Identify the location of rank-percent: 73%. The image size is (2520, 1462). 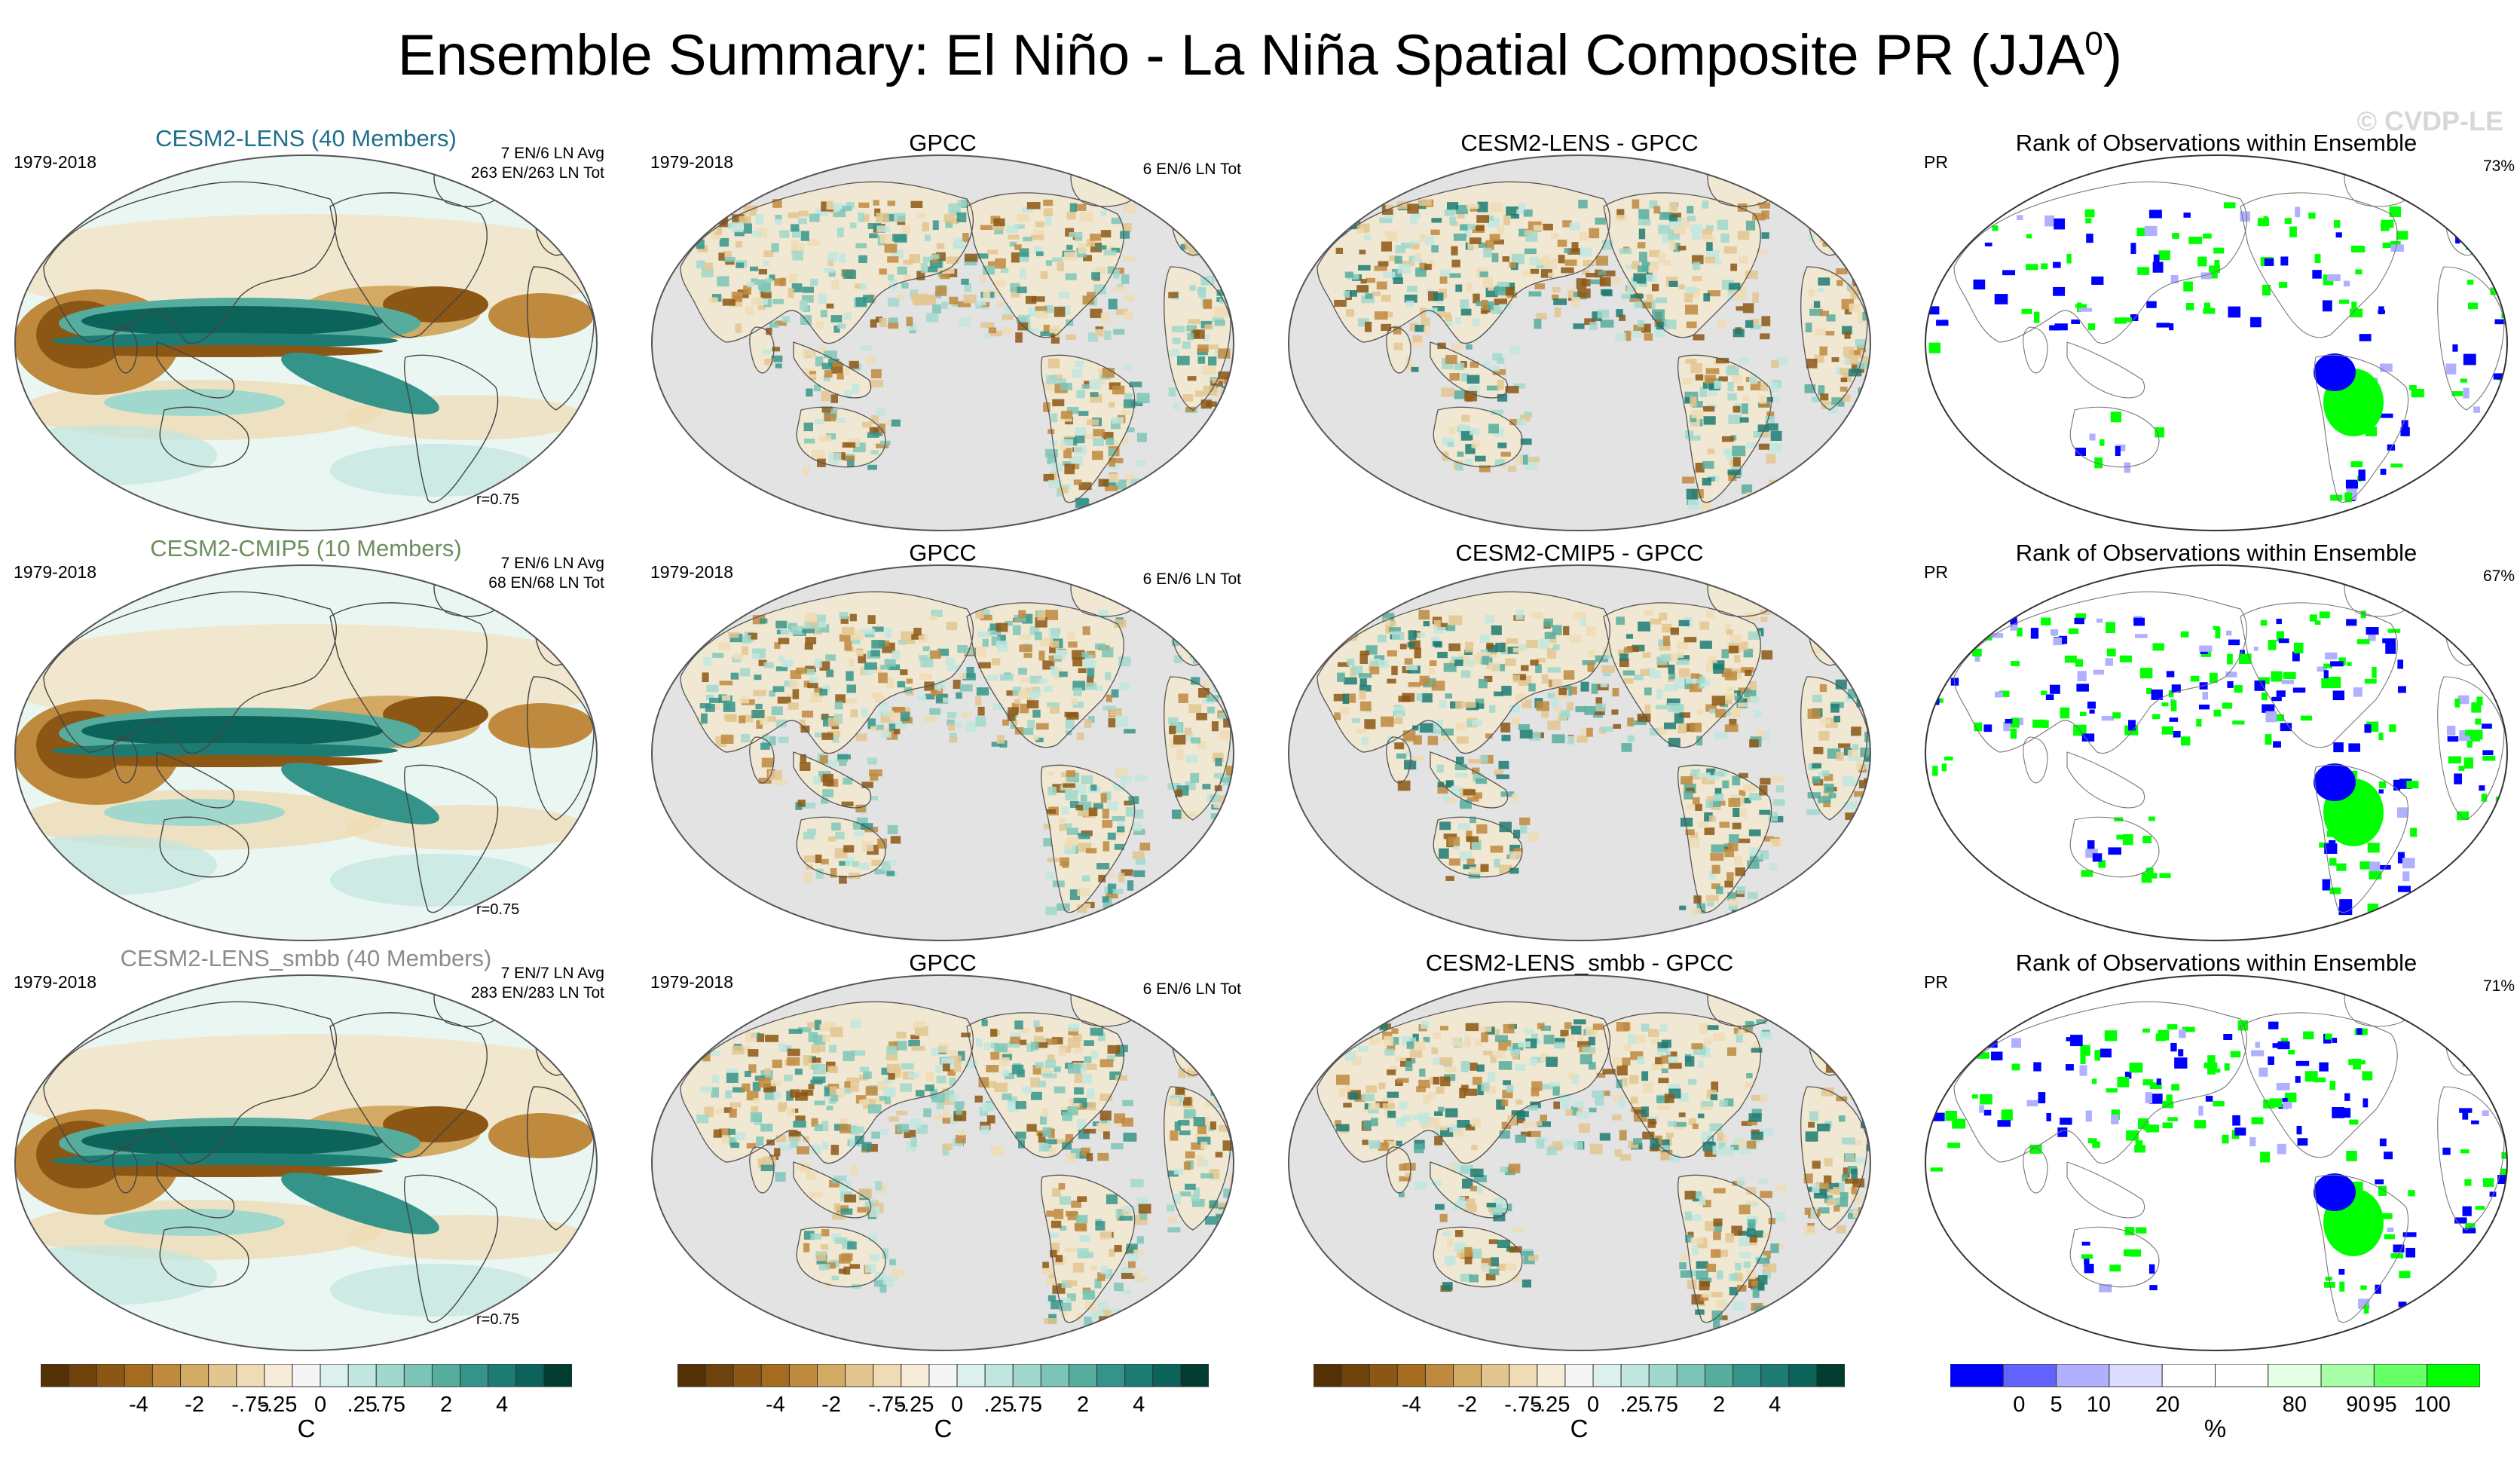
(2498, 166).